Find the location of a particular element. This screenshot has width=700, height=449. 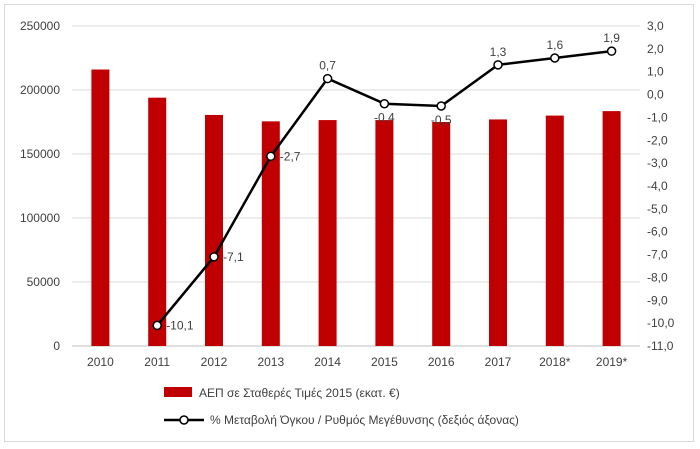

left-tick-label: 200000 is located at coordinates (40, 90).